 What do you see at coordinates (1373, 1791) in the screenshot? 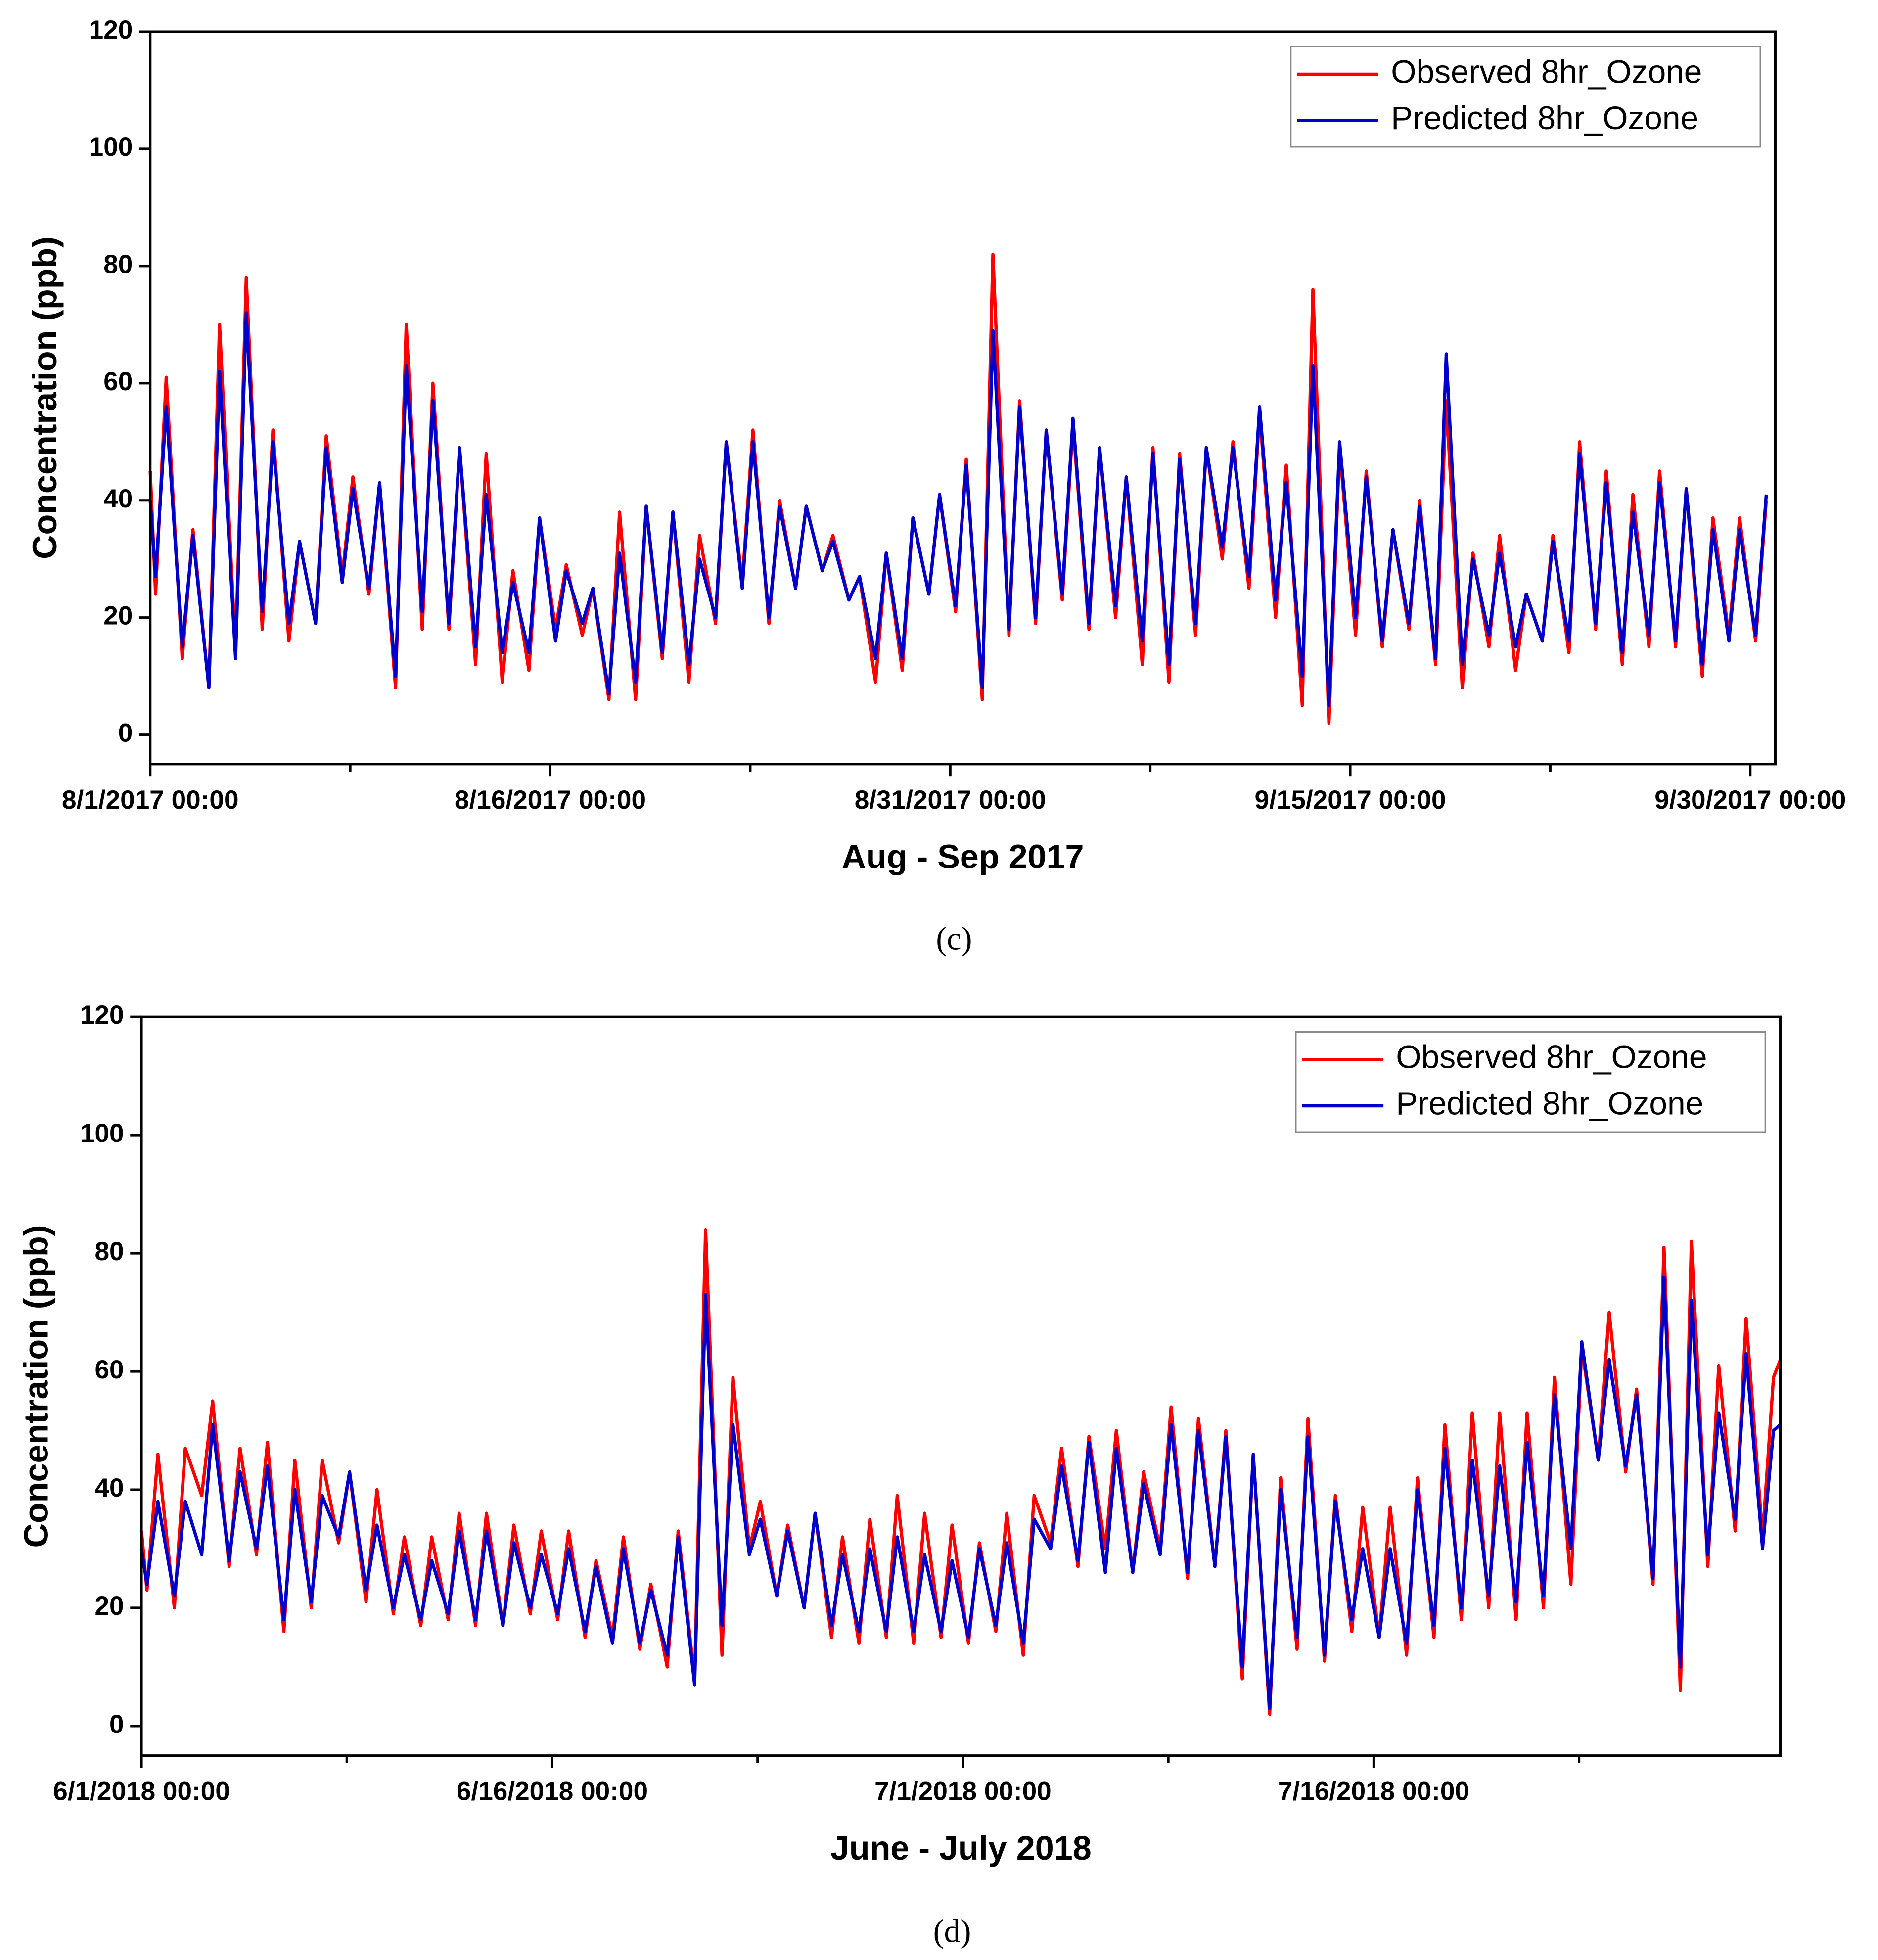
I see `x-tick-label: 7/16/2018 00:00` at bounding box center [1373, 1791].